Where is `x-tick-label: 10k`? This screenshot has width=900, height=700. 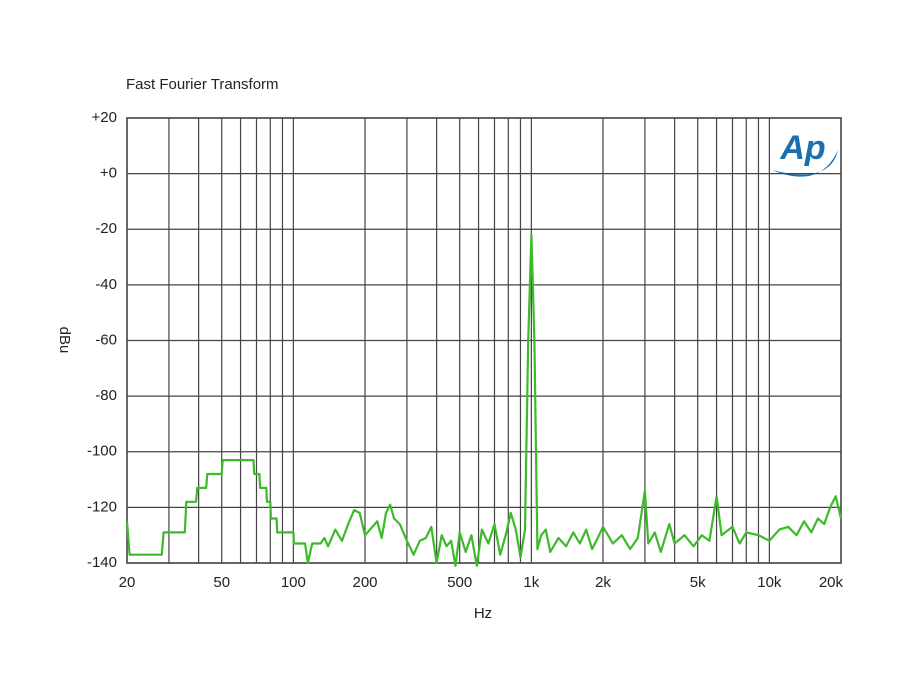 x-tick-label: 10k is located at coordinates (769, 582).